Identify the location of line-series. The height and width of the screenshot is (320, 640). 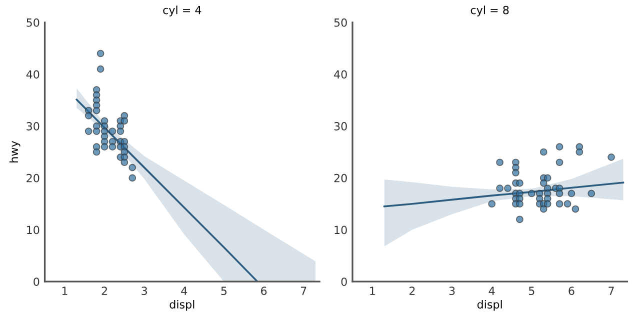
(503, 195).